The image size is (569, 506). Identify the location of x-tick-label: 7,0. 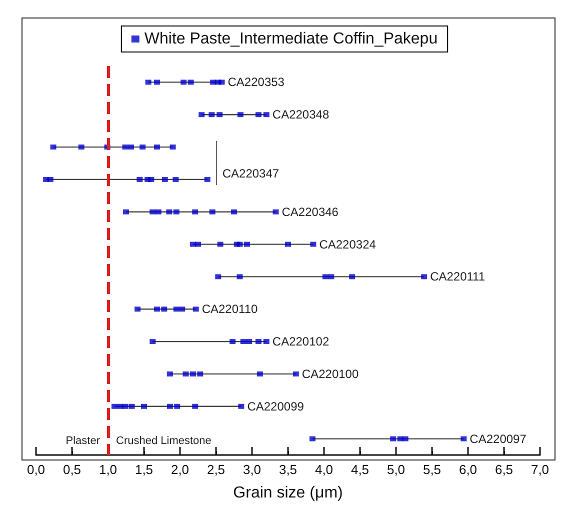
(540, 469).